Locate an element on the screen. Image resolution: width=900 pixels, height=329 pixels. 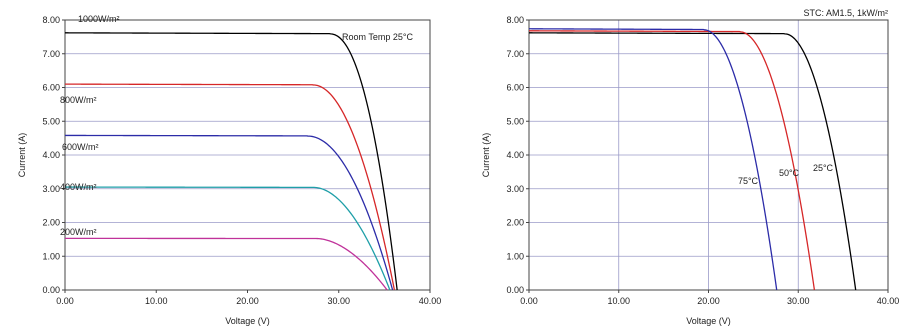
series-label-0: 25°C is located at coordinates (823, 168).